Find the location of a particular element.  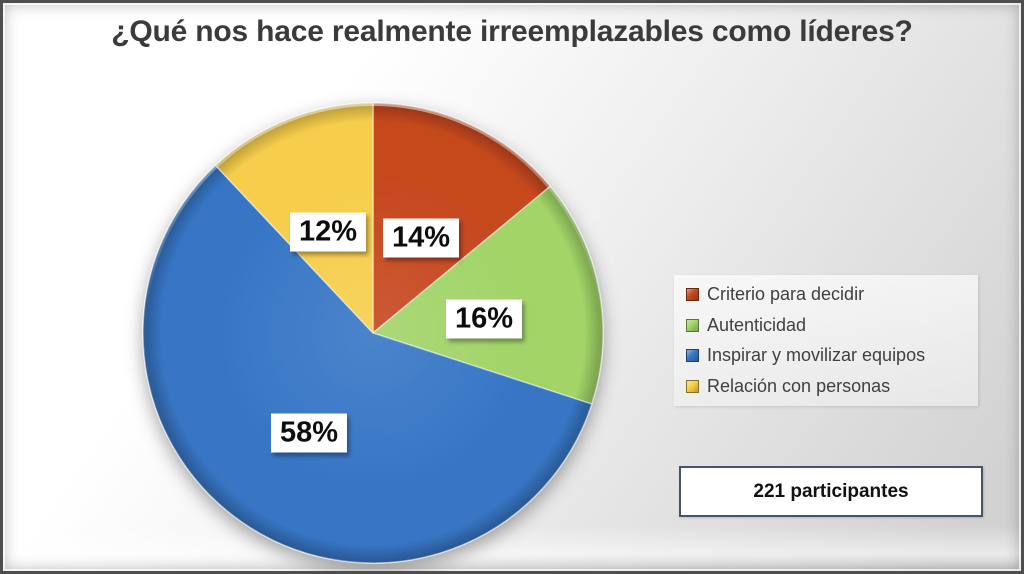

legend-item-label: Criterio para decidir is located at coordinates (786, 294).